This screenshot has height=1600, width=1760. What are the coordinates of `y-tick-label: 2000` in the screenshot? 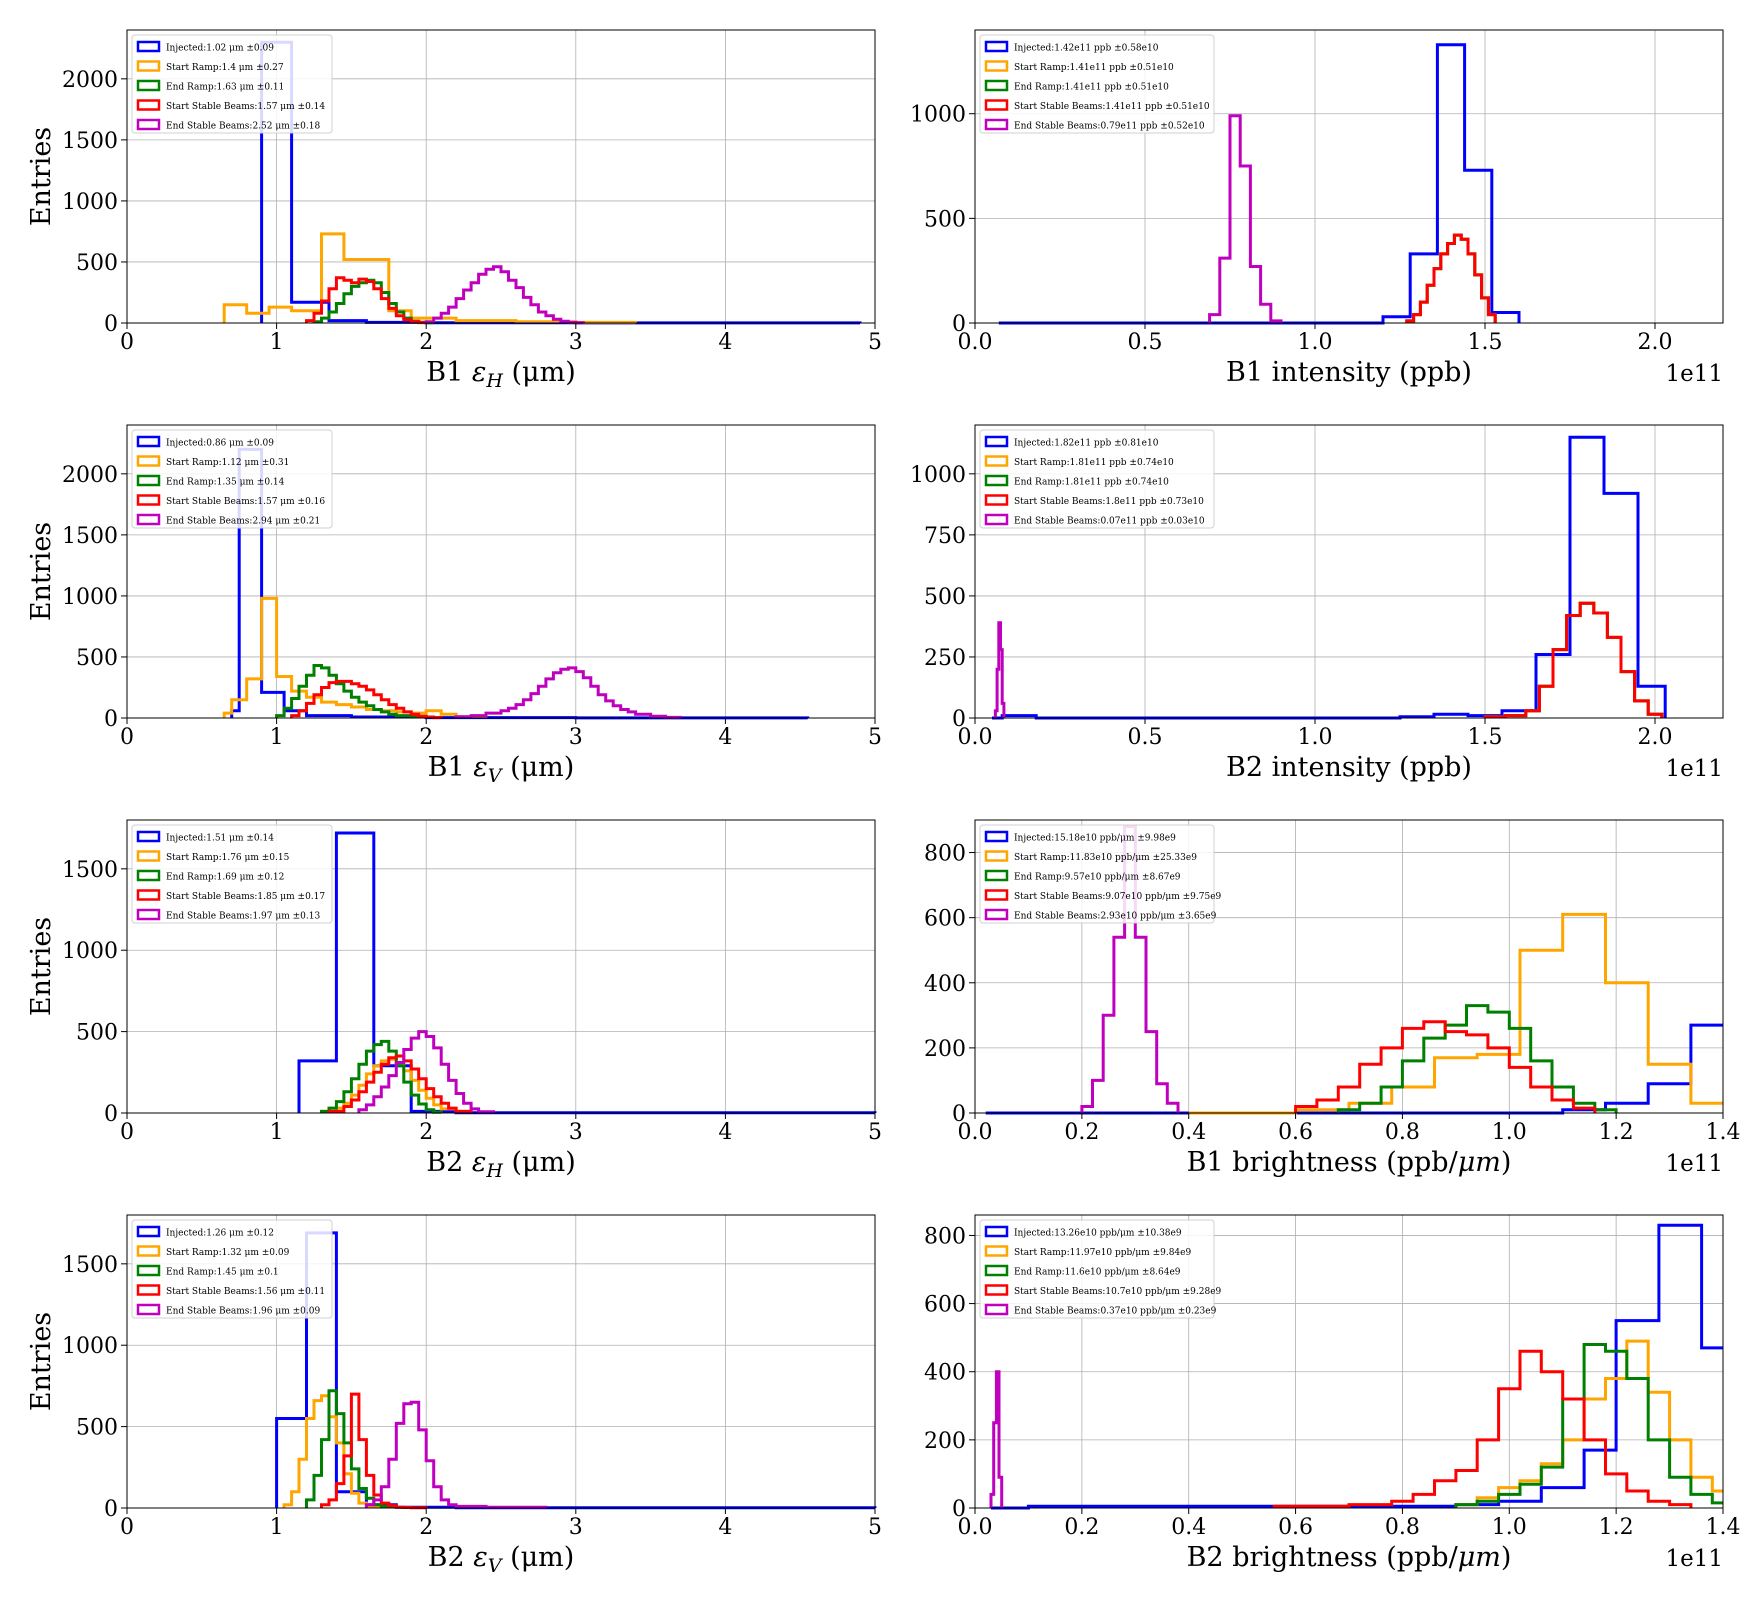 It's located at (90, 80).